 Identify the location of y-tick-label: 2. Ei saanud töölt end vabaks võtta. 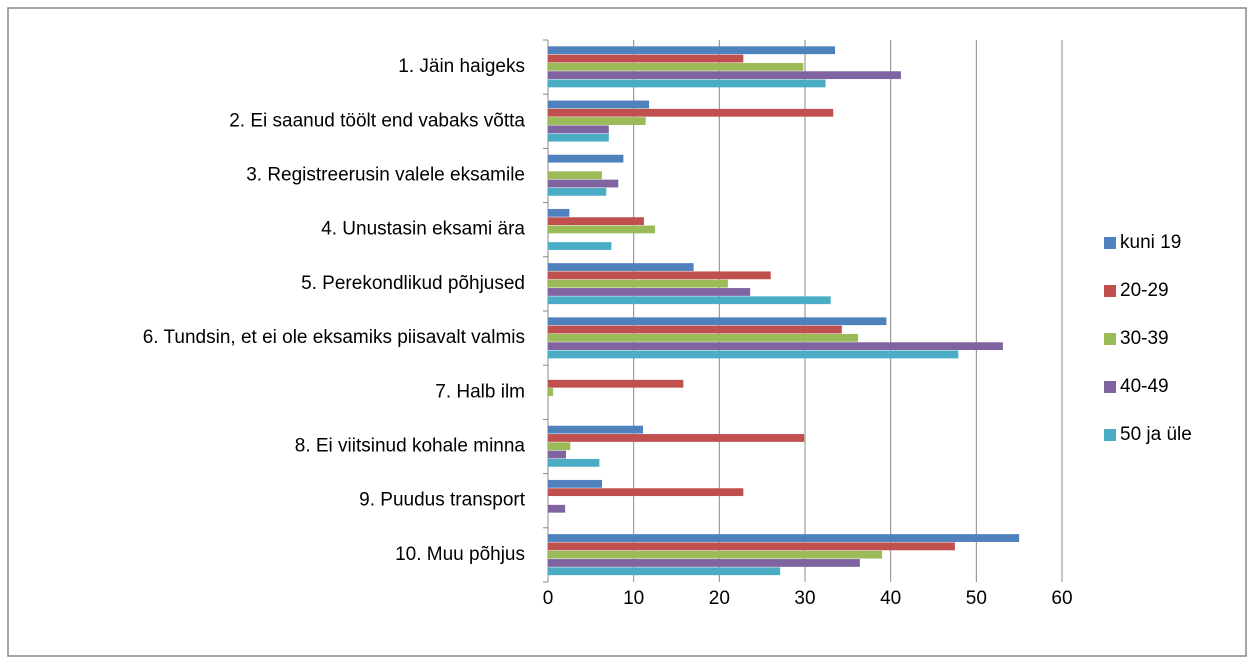
(377, 120).